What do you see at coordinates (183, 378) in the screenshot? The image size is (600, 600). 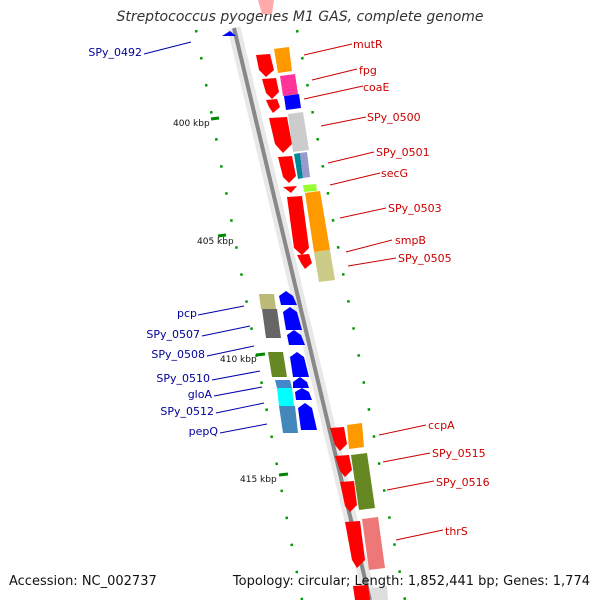 I see `gene-label: SPy_0510` at bounding box center [183, 378].